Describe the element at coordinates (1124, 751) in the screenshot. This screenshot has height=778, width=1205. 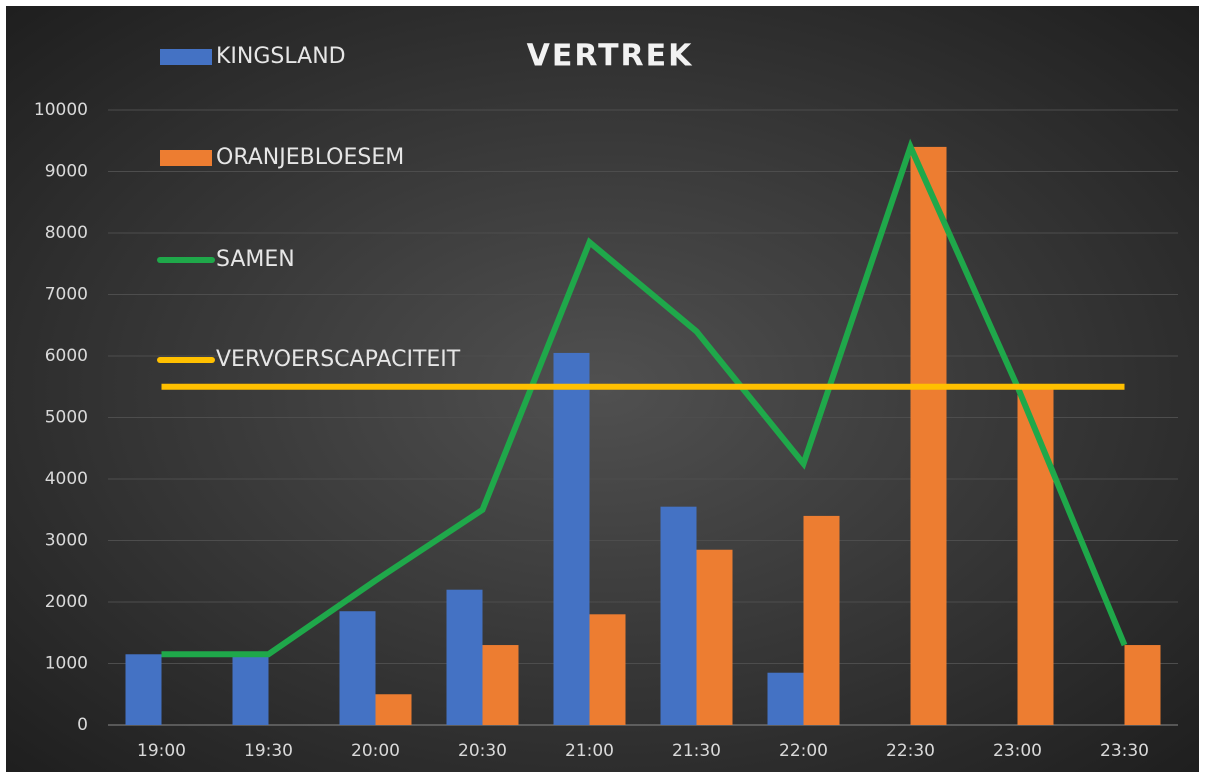
I see `x-tick-label: 23:30` at that location.